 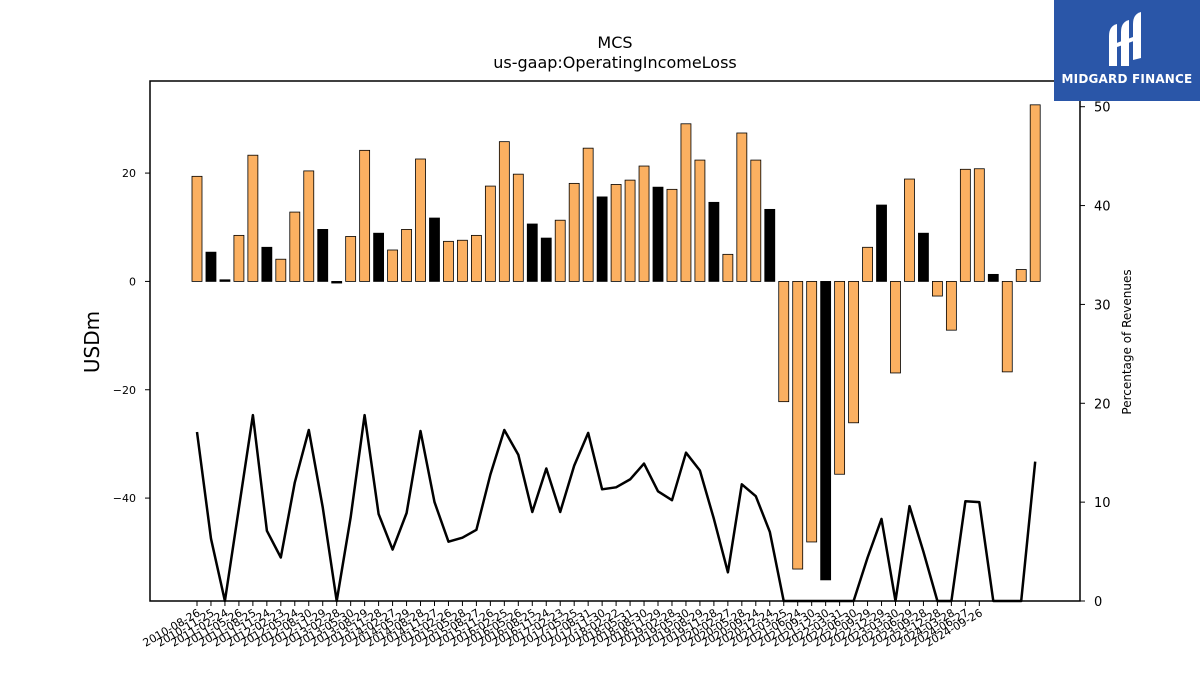 I want to click on logo-text: MIDGARD FINANCE, so click(x=1127, y=79).